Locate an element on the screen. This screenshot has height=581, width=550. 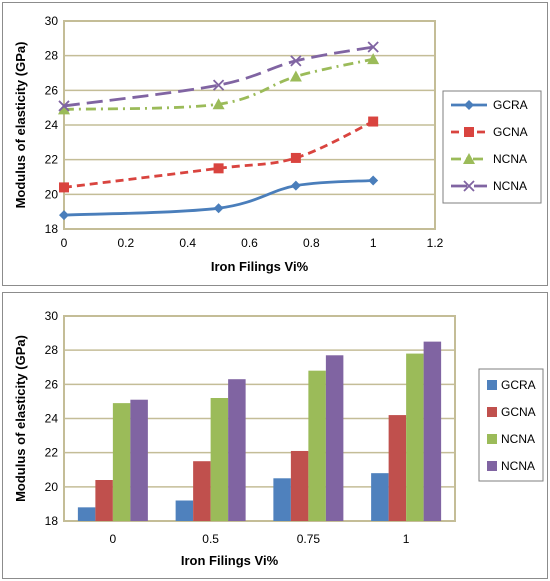
series-gcra is located at coordinates (219, 198).